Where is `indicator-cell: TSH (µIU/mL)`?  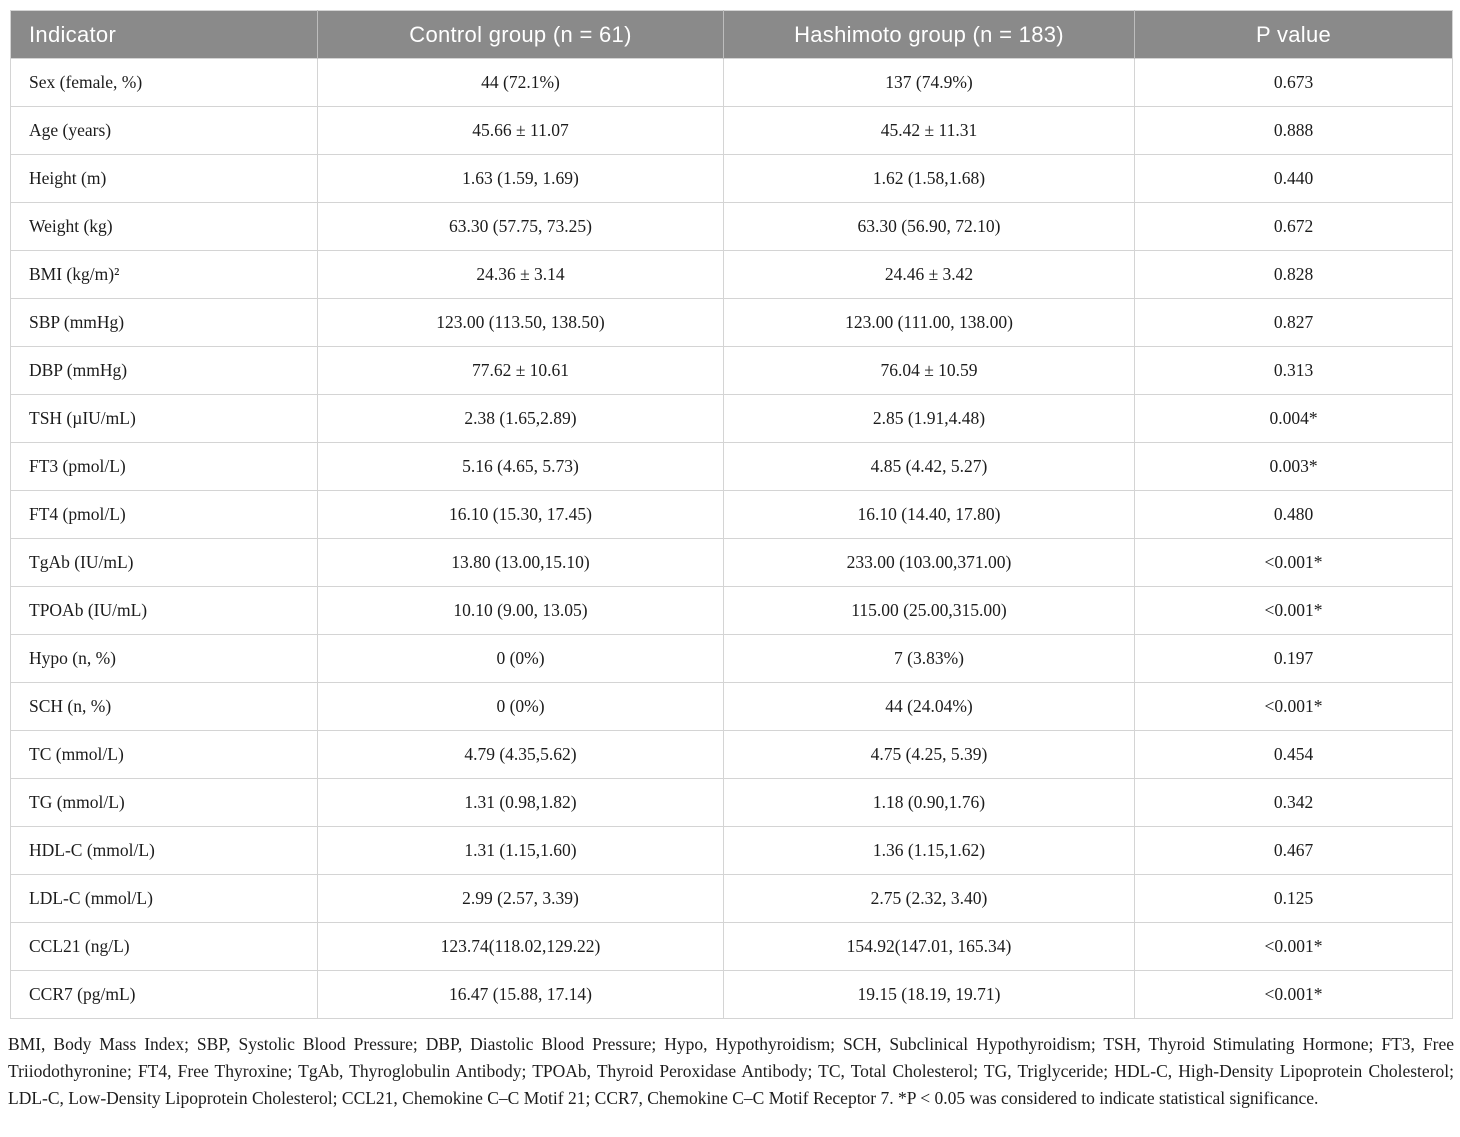 indicator-cell: TSH (µIU/mL) is located at coordinates (164, 418).